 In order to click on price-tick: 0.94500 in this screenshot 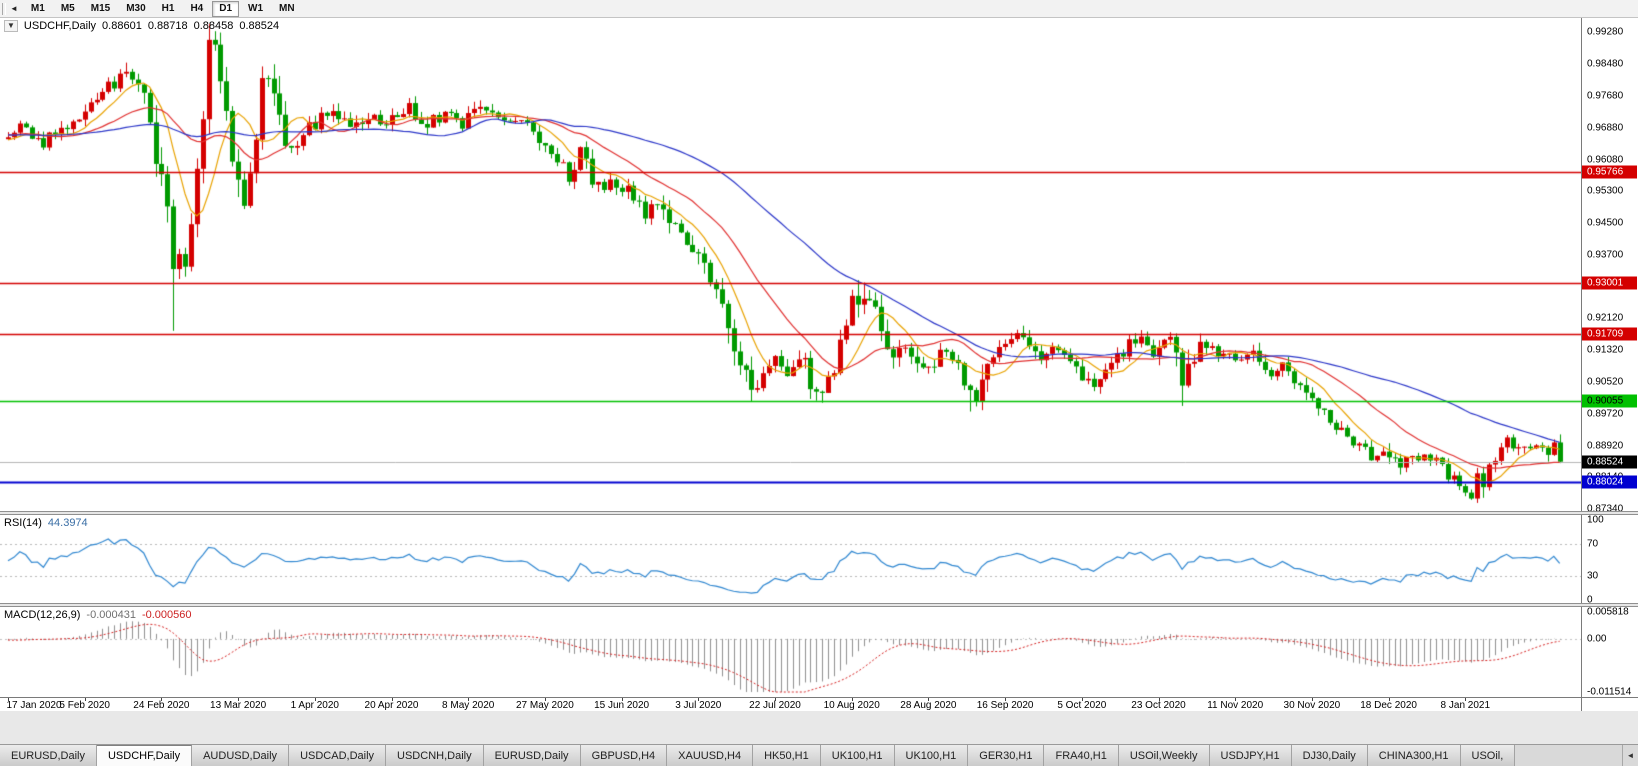, I will do `click(1605, 223)`.